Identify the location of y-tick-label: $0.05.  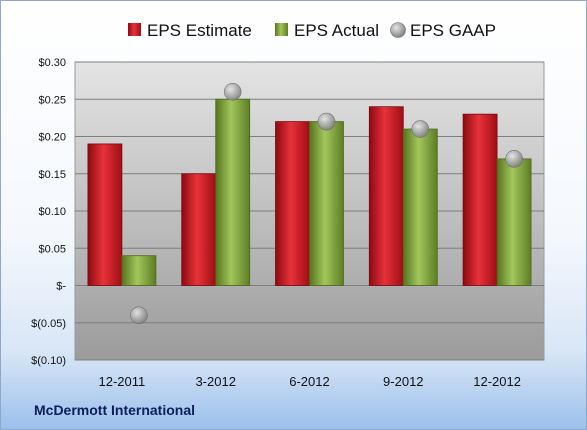
(52, 249).